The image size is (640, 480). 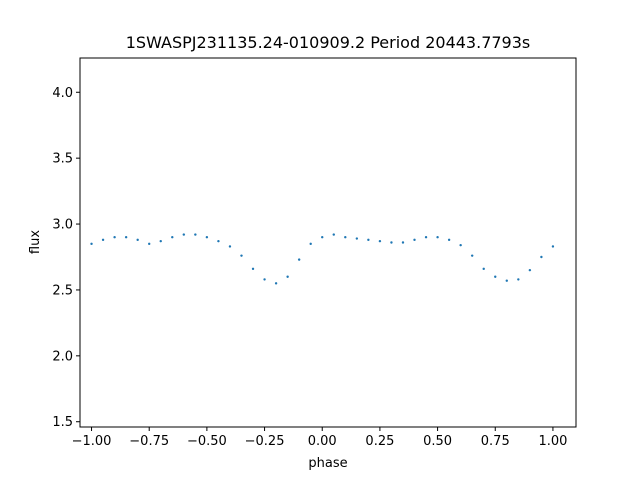 I want to click on x-tick-label: 0.00, so click(x=322, y=441).